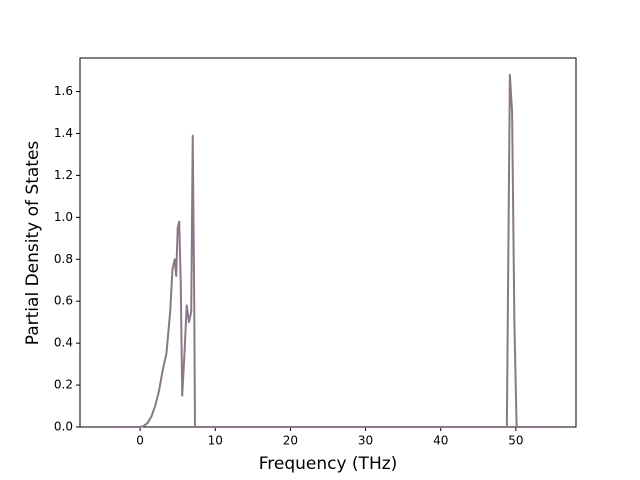 The image size is (640, 480). What do you see at coordinates (63, 133) in the screenshot?
I see `y-tick-label: 1.4` at bounding box center [63, 133].